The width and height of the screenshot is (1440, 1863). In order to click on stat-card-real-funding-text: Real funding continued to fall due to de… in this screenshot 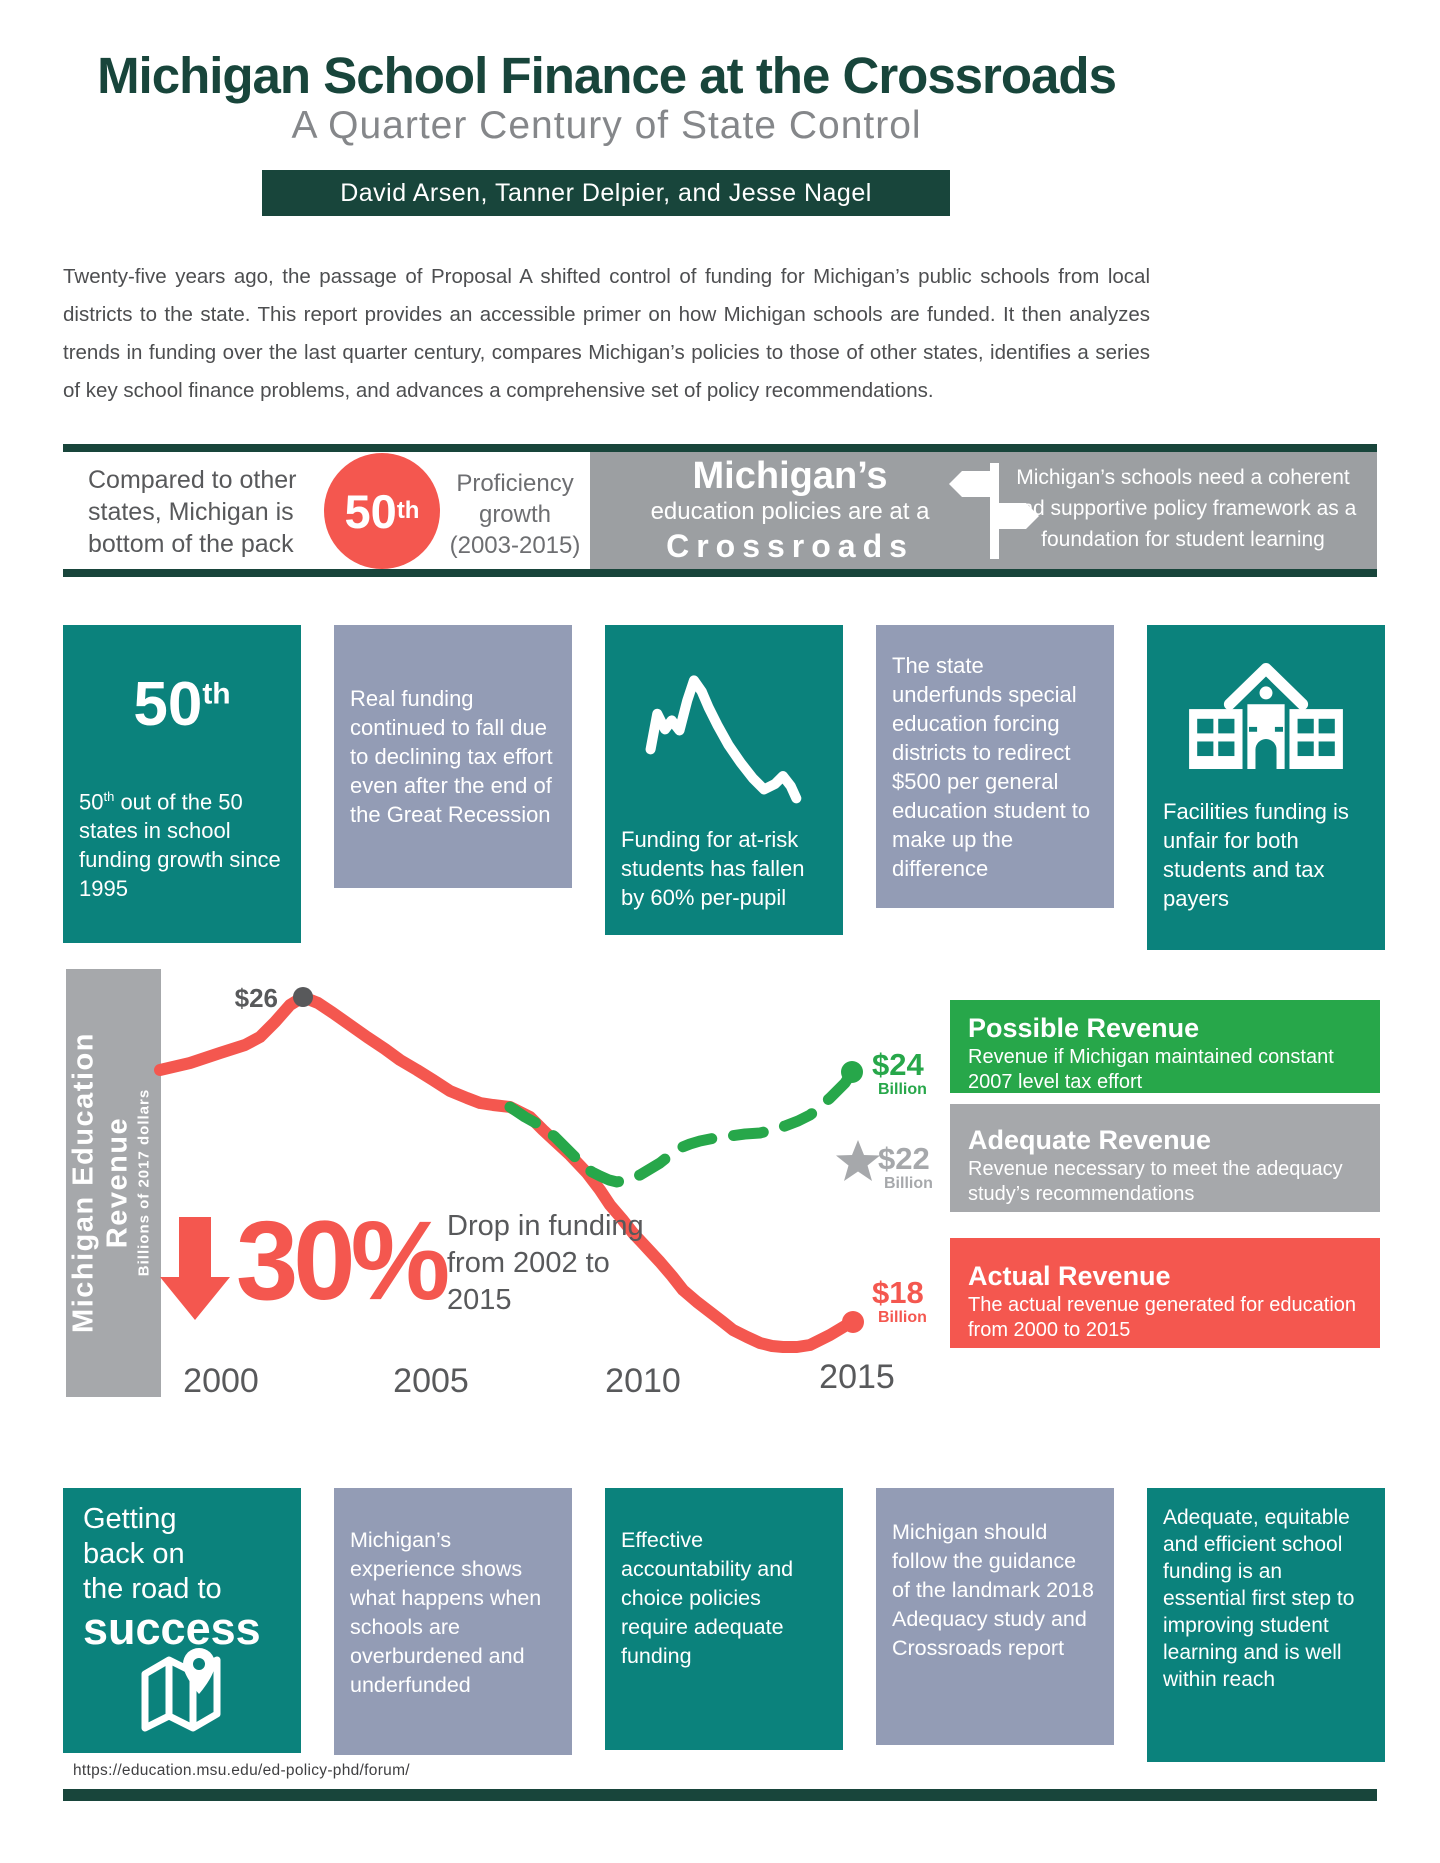, I will do `click(451, 756)`.